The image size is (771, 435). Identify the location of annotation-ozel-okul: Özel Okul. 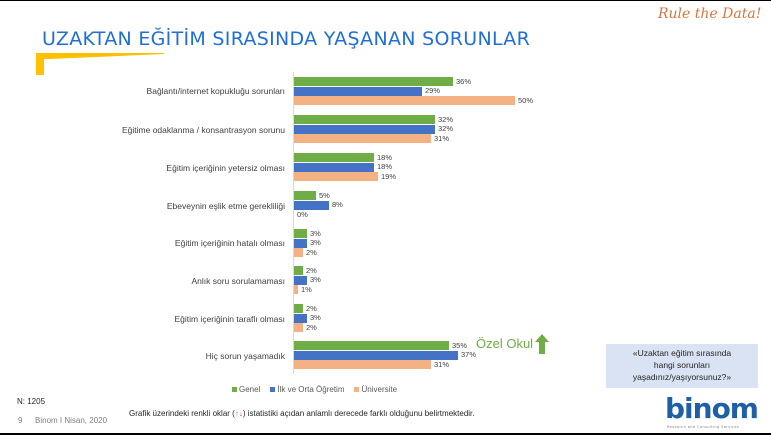
(505, 343).